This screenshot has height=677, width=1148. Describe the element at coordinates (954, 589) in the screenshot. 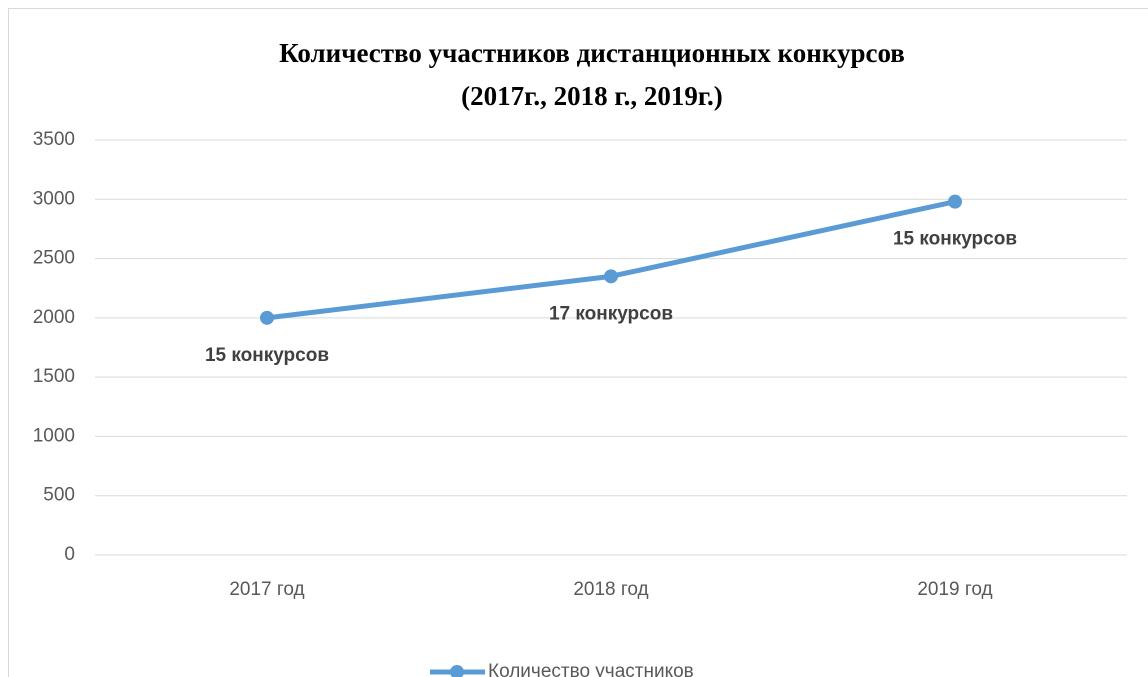

I see `x-tick-label: 2019 год` at that location.